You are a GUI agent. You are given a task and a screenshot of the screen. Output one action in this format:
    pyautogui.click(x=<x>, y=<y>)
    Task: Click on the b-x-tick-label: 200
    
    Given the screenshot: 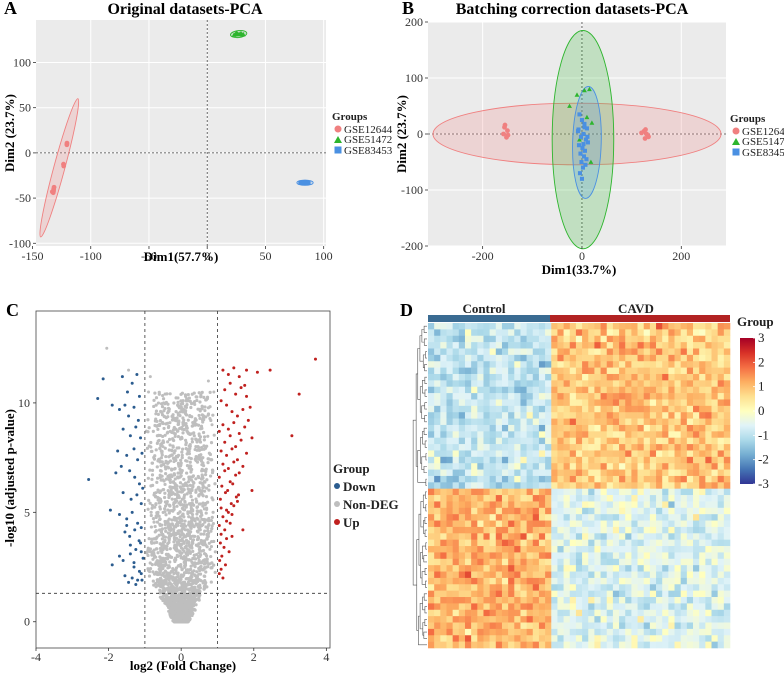 What is the action you would take?
    pyautogui.click(x=681, y=256)
    